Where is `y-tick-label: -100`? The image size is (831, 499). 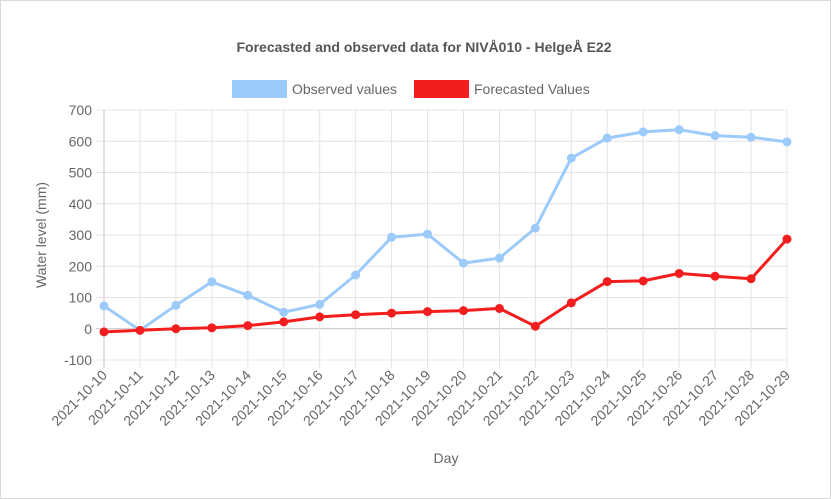 y-tick-label: -100 is located at coordinates (78, 360).